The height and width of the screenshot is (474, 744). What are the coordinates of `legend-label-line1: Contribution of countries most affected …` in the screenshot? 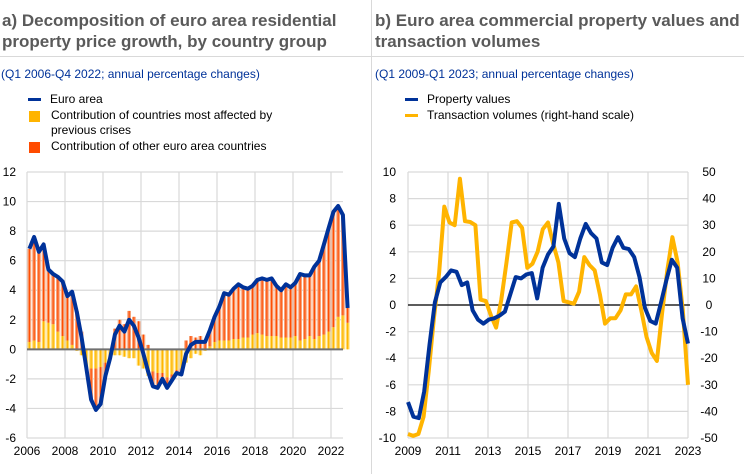 It's located at (162, 115).